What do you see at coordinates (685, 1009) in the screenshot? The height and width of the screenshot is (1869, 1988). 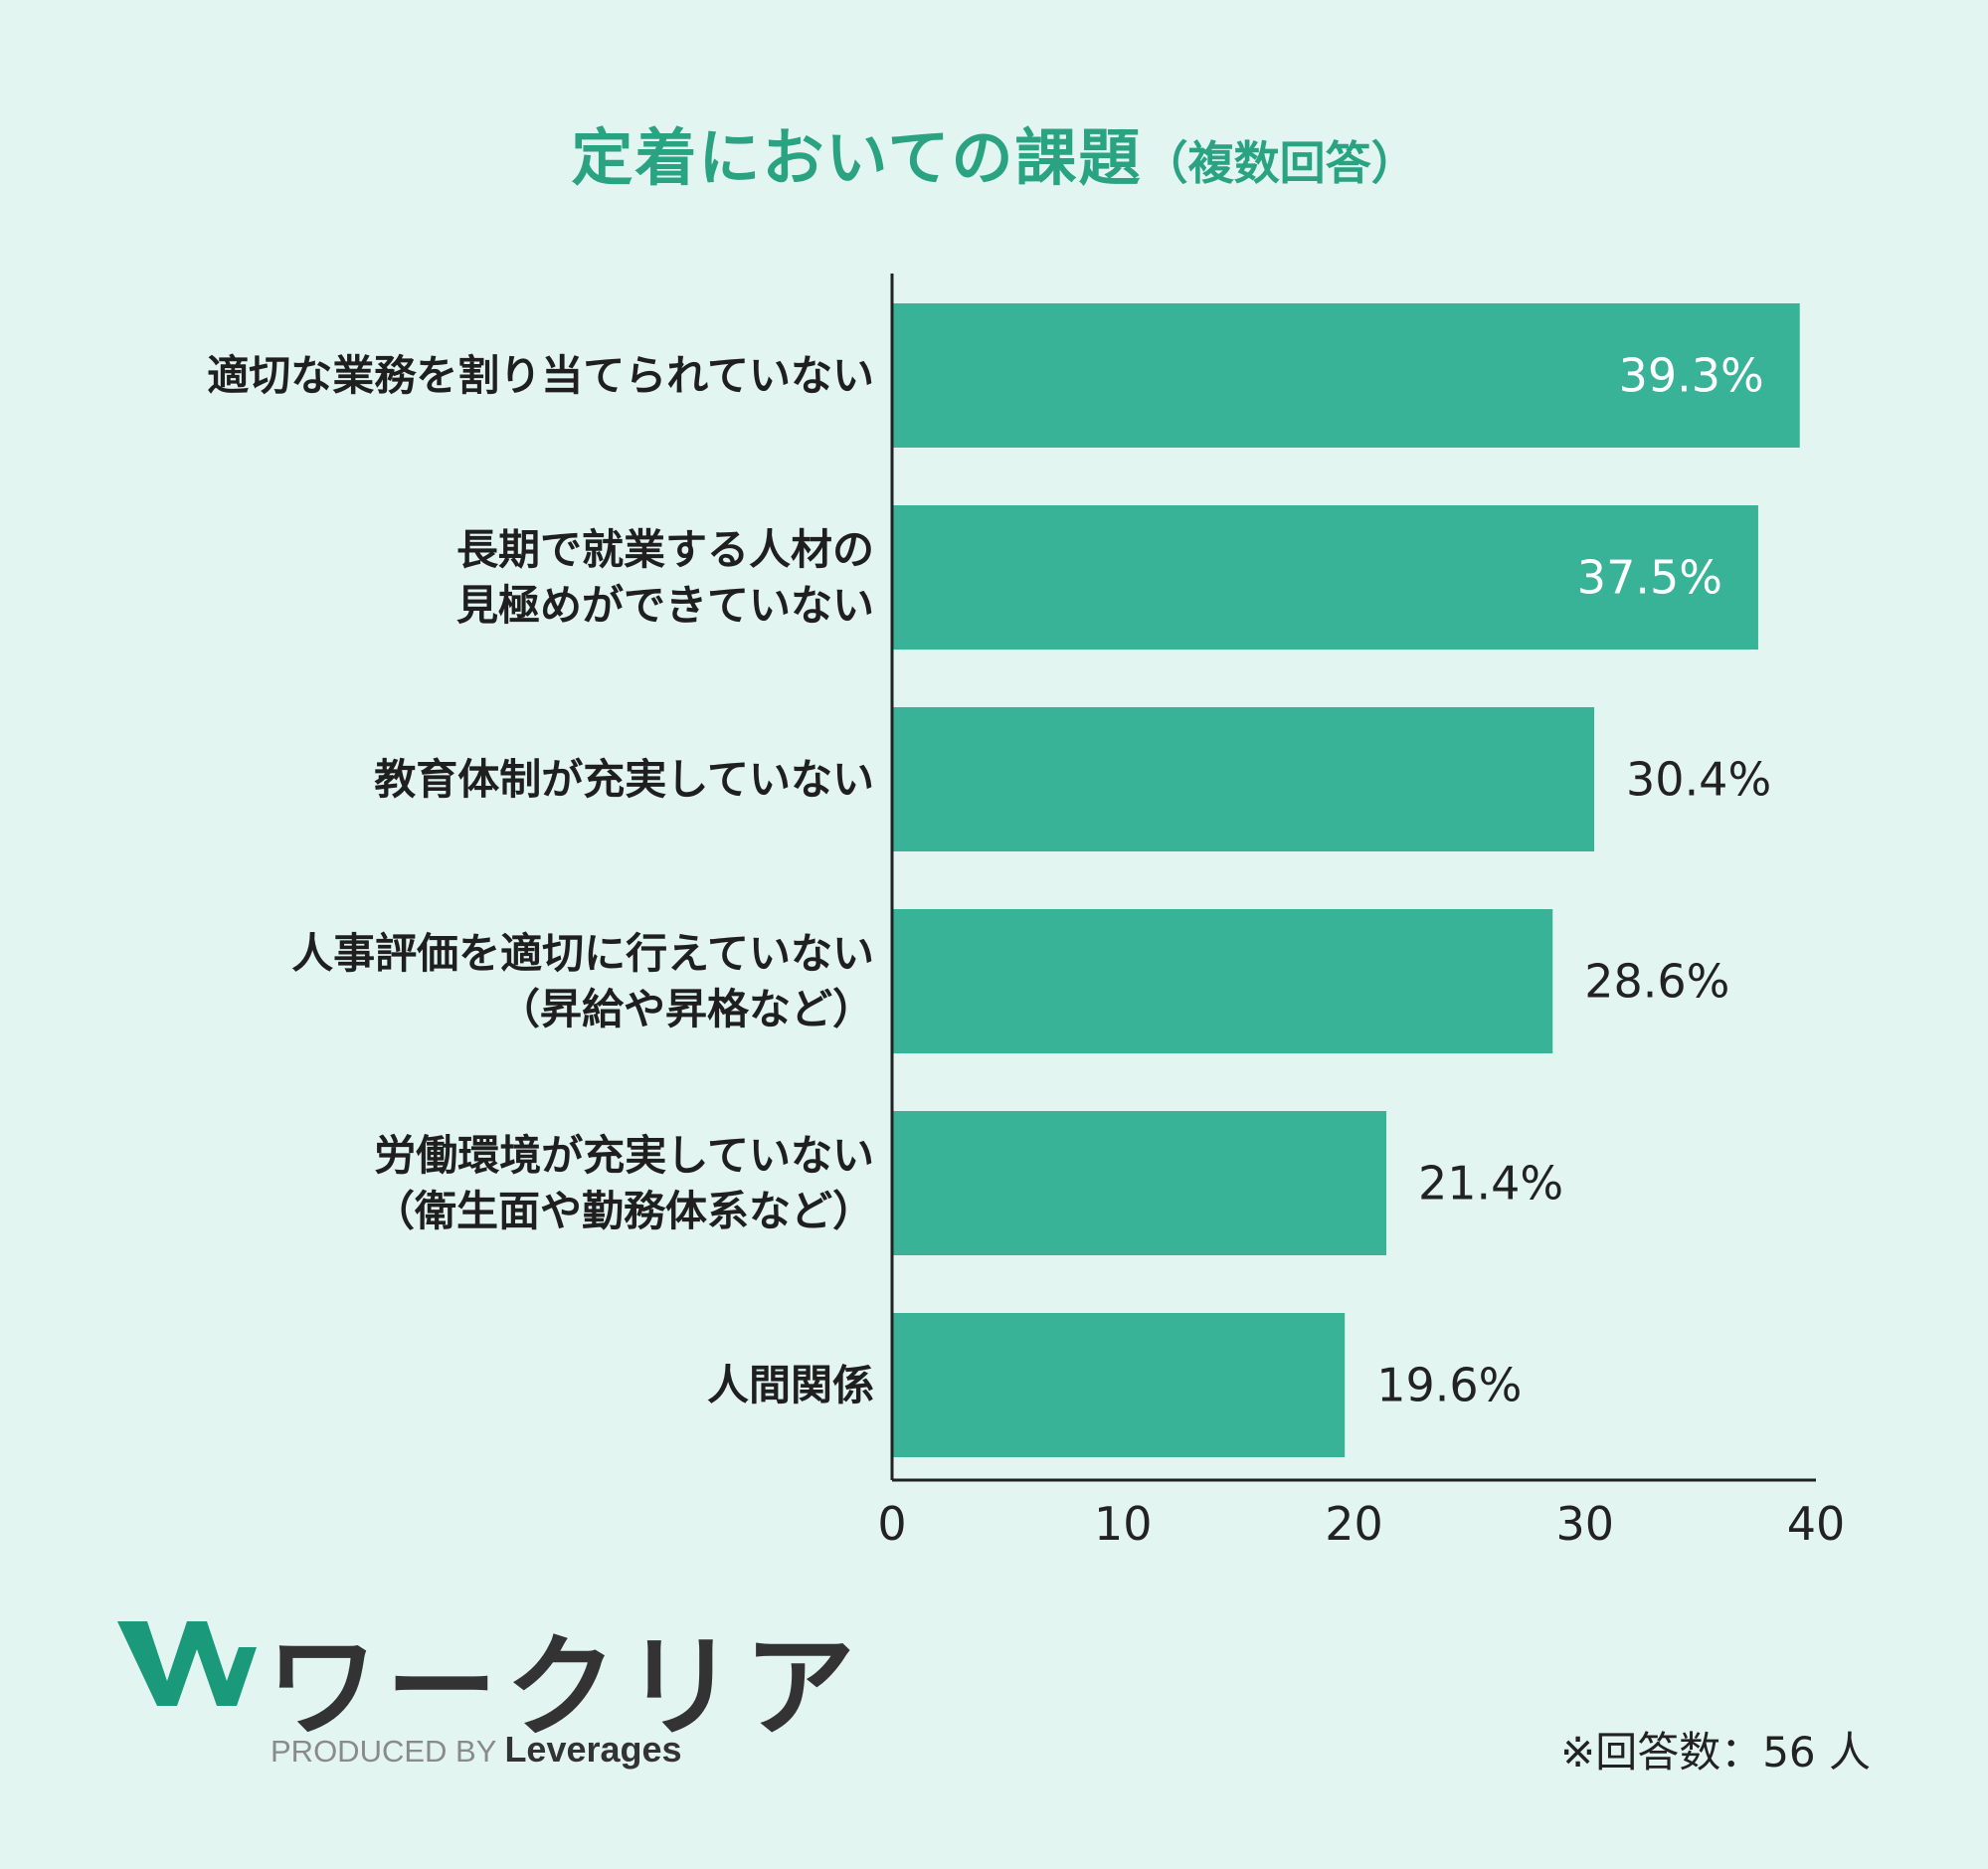 I see `category-label-line: （昇給や昇格など）` at bounding box center [685, 1009].